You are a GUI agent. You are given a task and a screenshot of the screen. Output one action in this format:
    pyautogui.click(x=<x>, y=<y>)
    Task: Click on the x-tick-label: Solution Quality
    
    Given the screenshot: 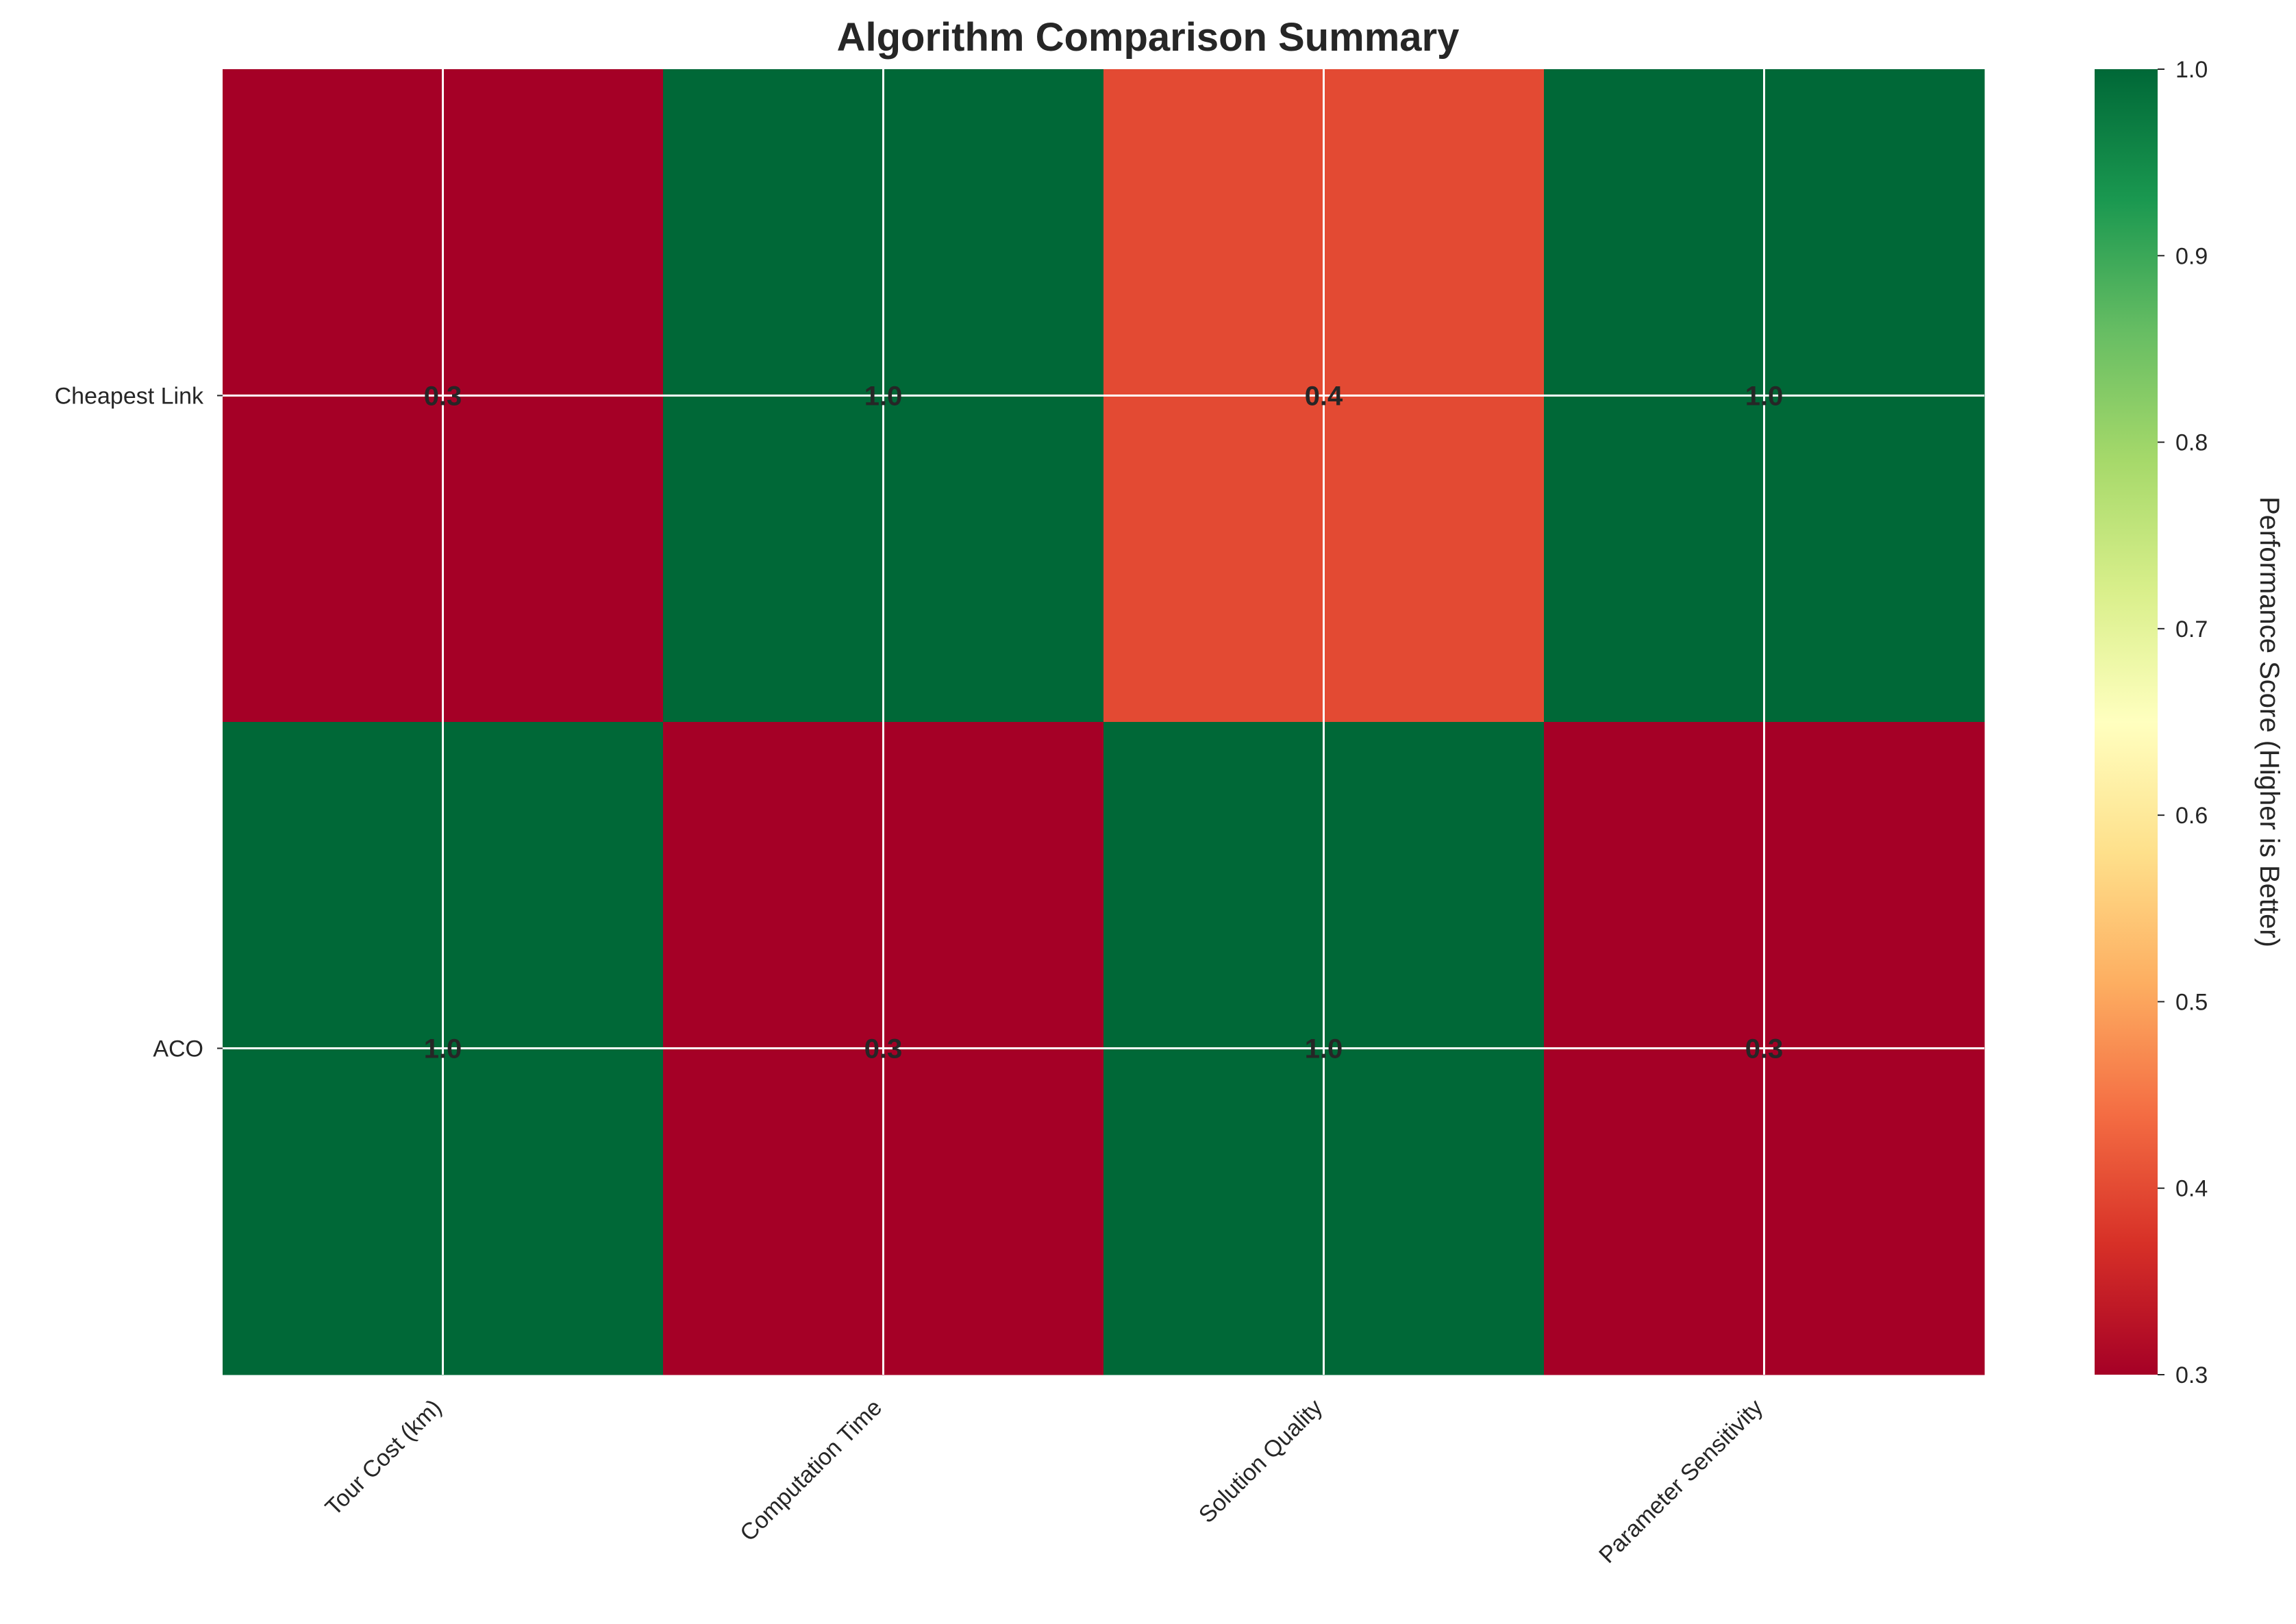 What is the action you would take?
    pyautogui.click(x=1260, y=1461)
    